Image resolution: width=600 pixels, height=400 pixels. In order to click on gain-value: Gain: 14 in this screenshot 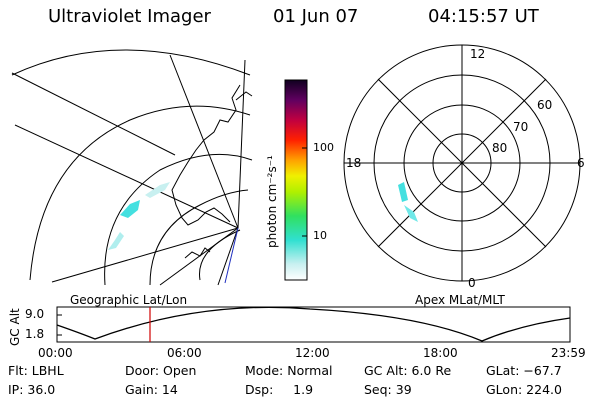, I will do `click(151, 389)`.